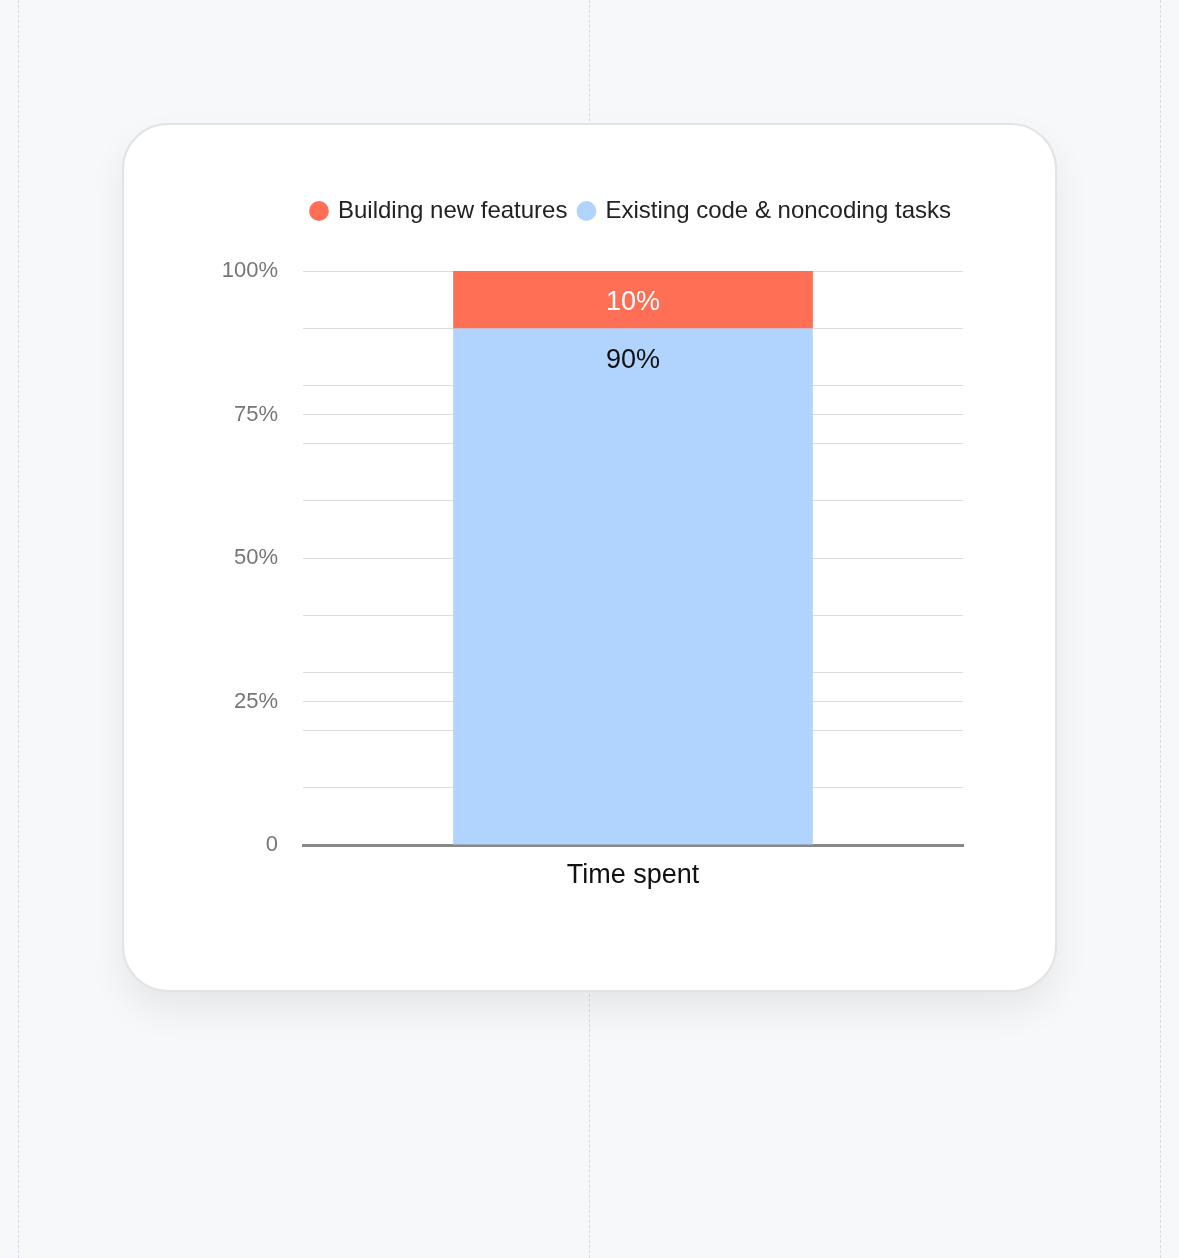 This screenshot has width=1179, height=1258. What do you see at coordinates (255, 700) in the screenshot?
I see `y-tick-label: 25%` at bounding box center [255, 700].